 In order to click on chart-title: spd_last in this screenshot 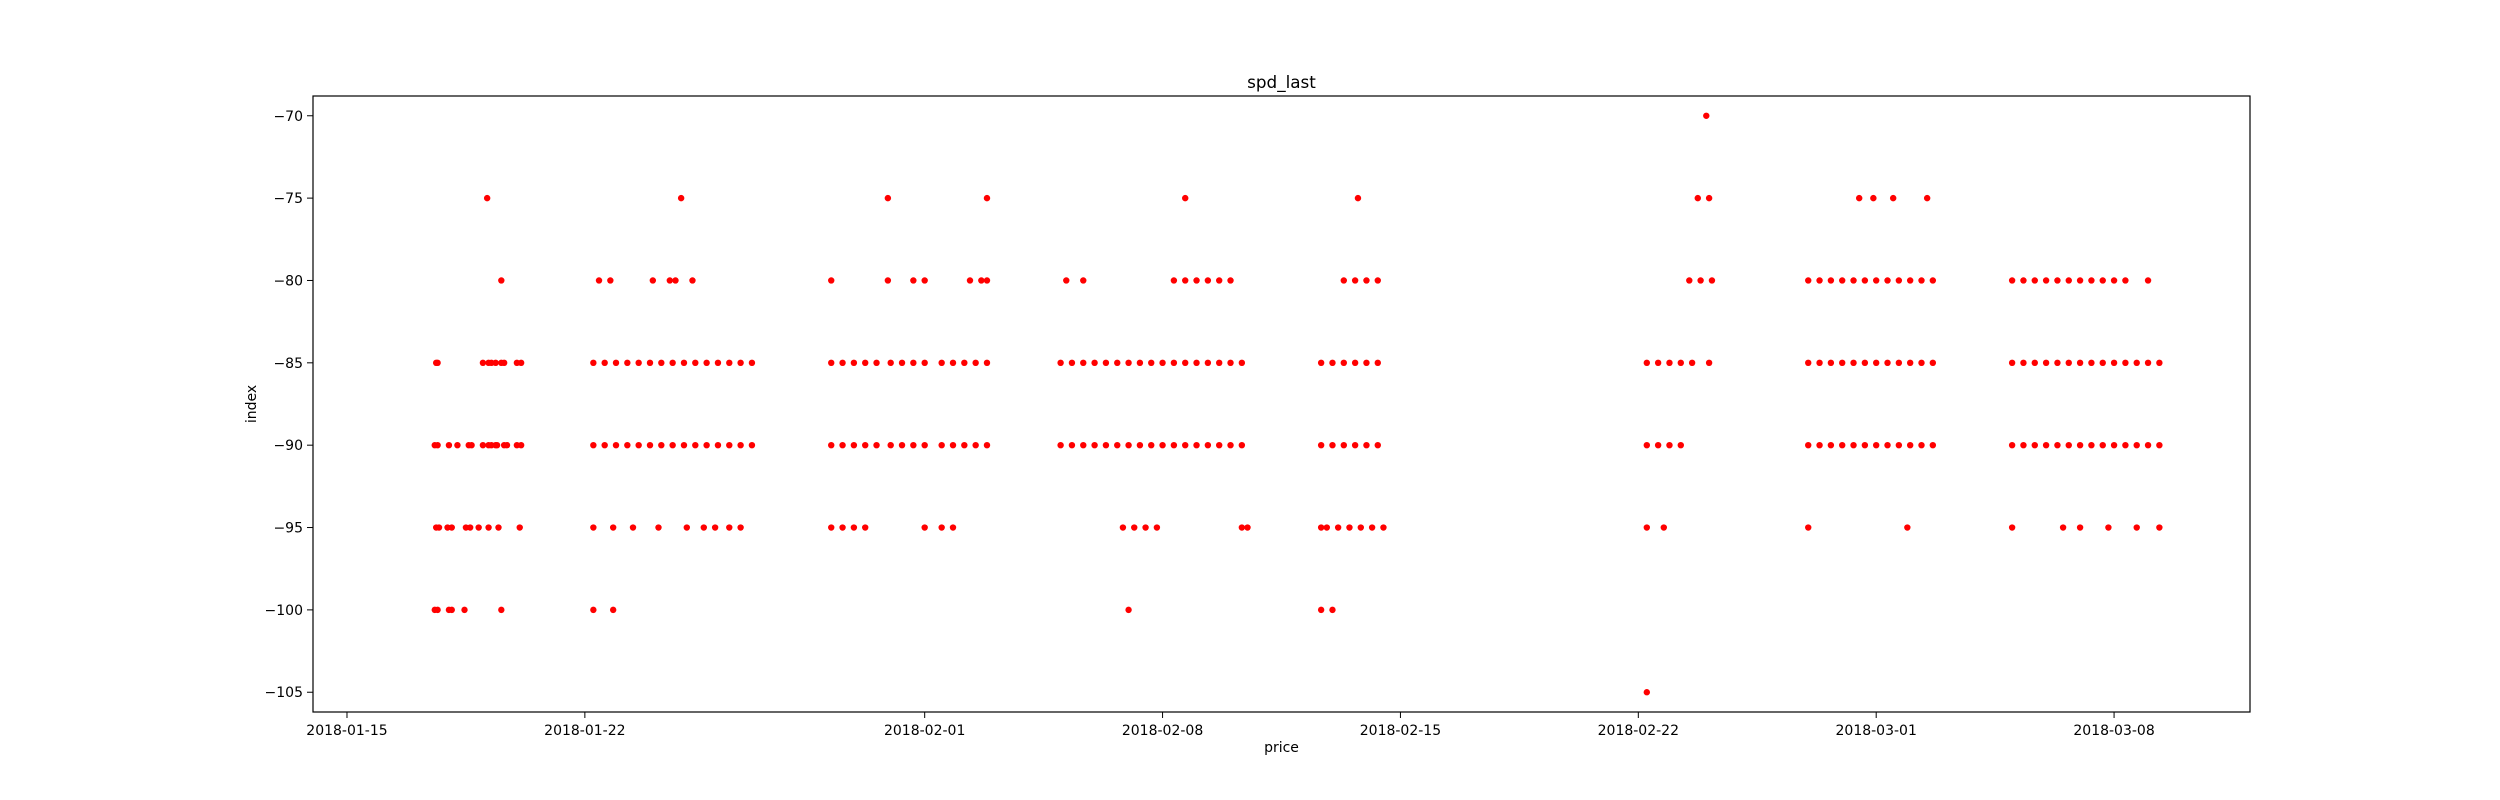, I will do `click(1281, 82)`.